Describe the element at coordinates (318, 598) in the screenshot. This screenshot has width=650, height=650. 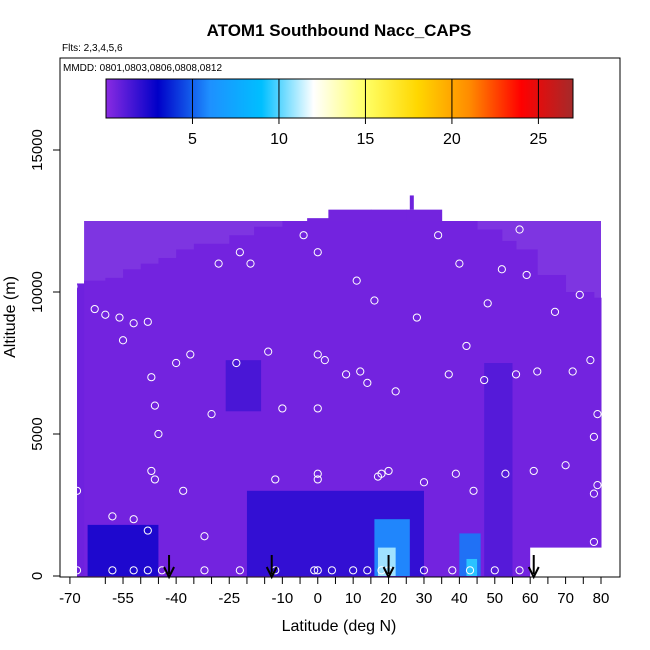
I see `x-tick-label: 0` at that location.